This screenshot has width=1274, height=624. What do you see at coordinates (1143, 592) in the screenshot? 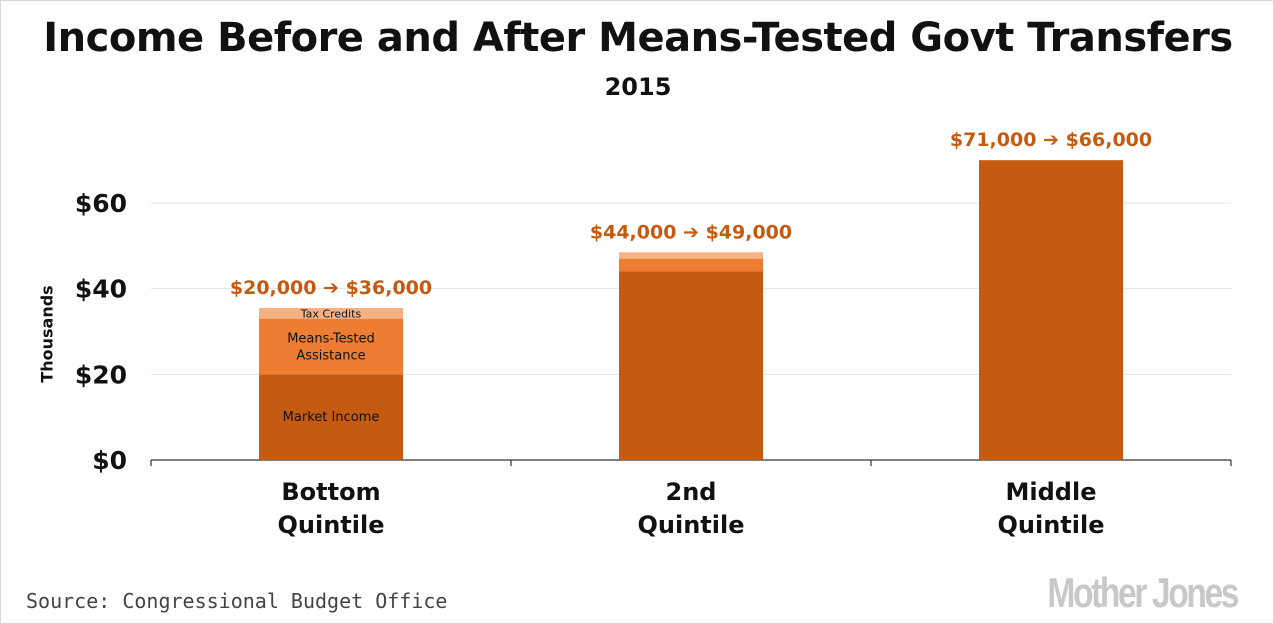
I see `brand-logo: Mother Jones` at bounding box center [1143, 592].